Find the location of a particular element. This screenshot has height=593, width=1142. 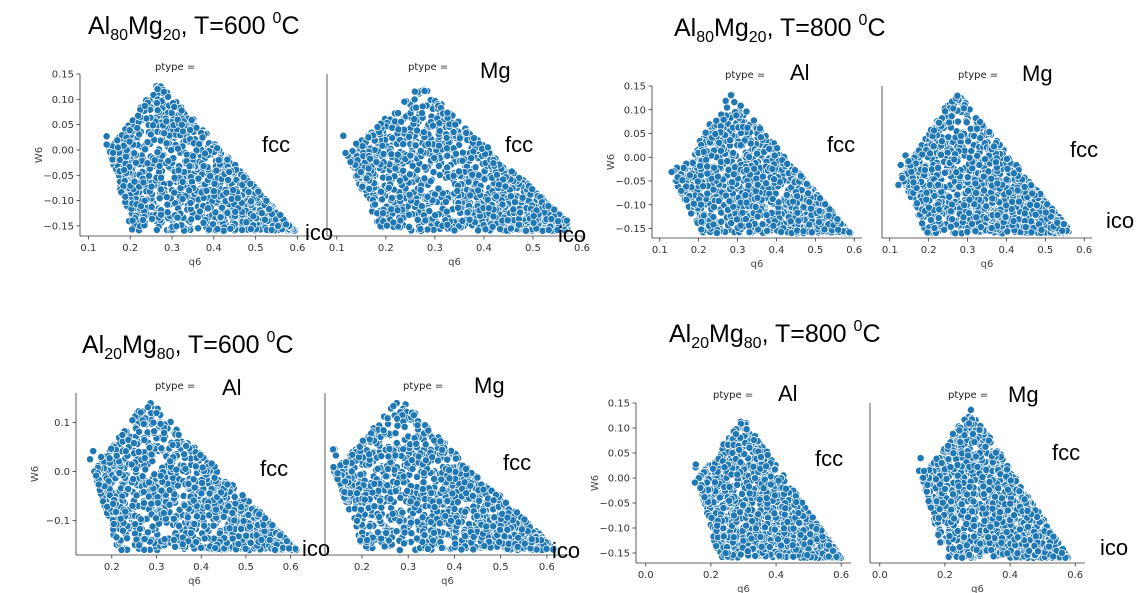

y-tick-label: −0.10 is located at coordinates (58, 201).